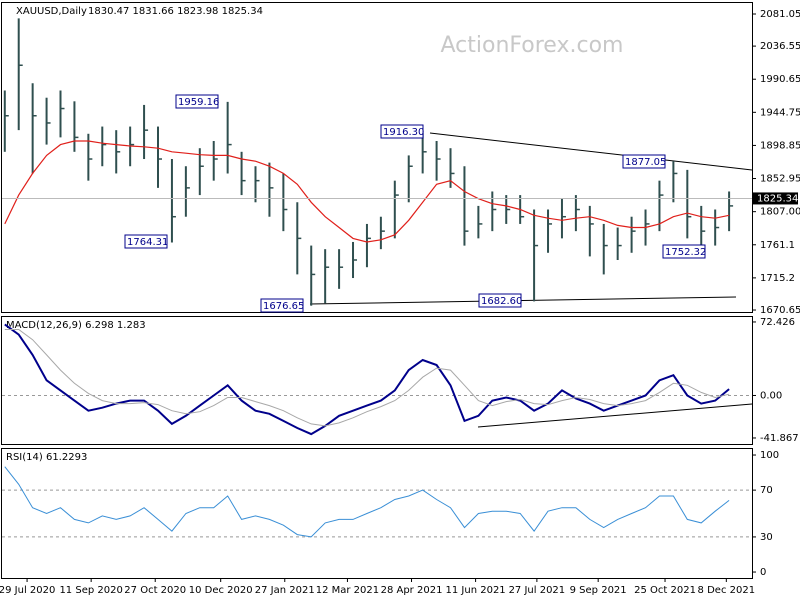  Describe the element at coordinates (532, 45) in the screenshot. I see `watermark: ActionForex.com` at that location.